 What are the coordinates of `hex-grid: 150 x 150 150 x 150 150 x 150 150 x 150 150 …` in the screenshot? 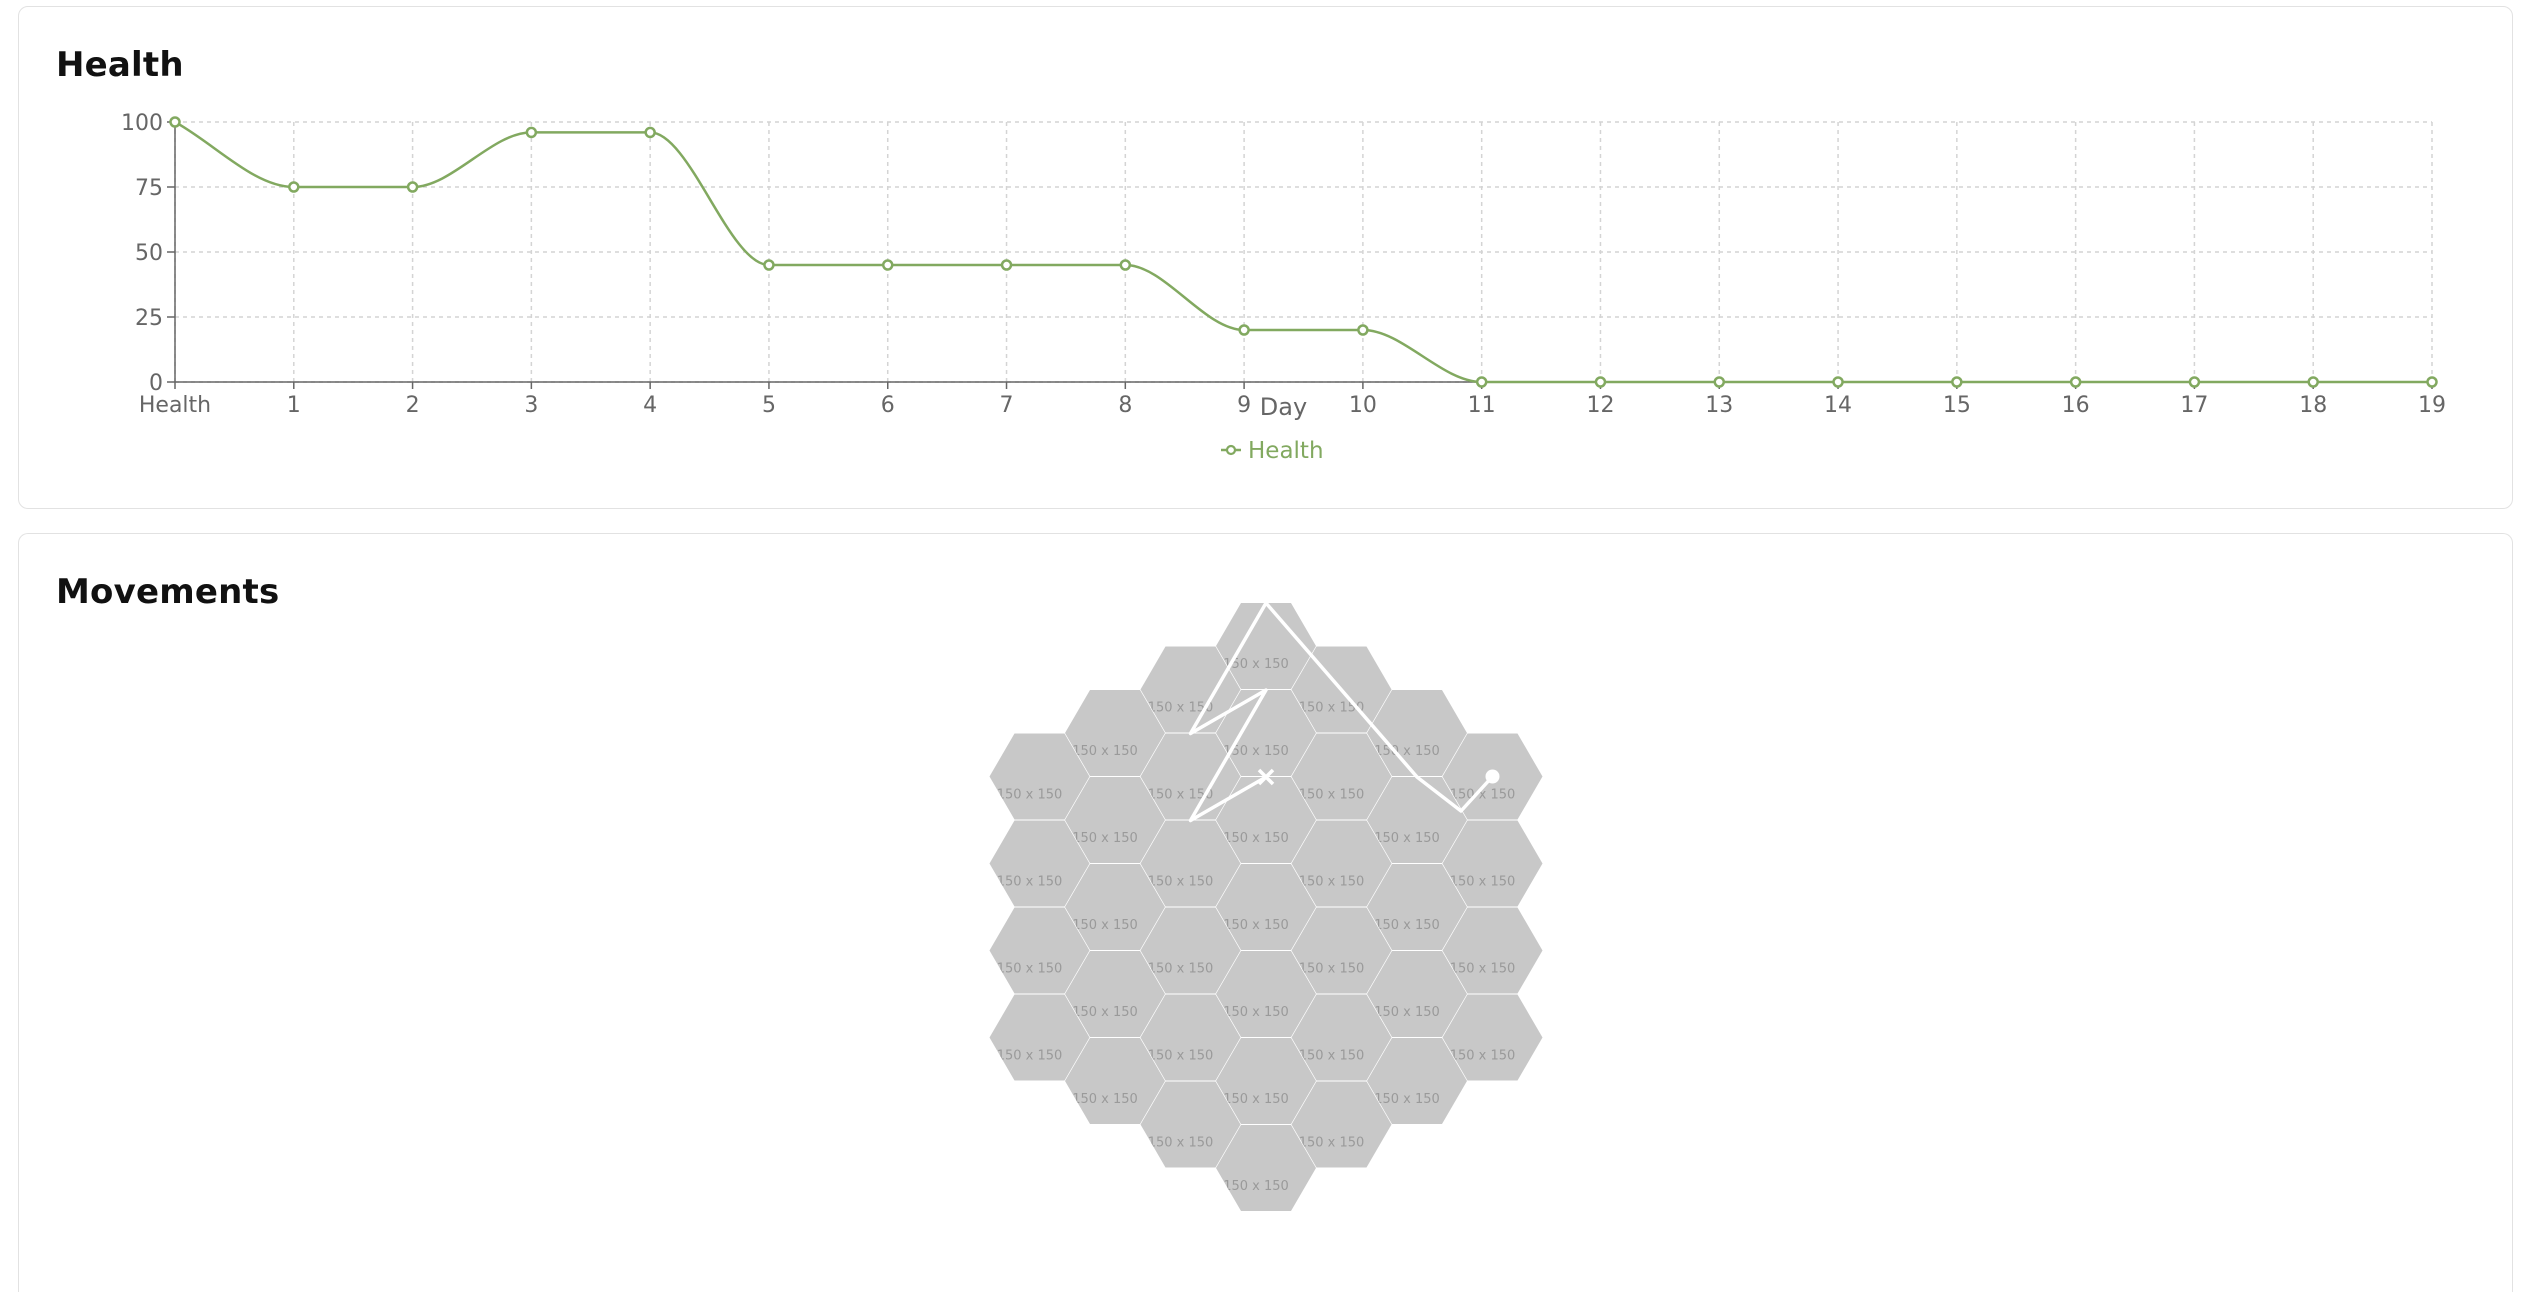 It's located at (1266, 907).